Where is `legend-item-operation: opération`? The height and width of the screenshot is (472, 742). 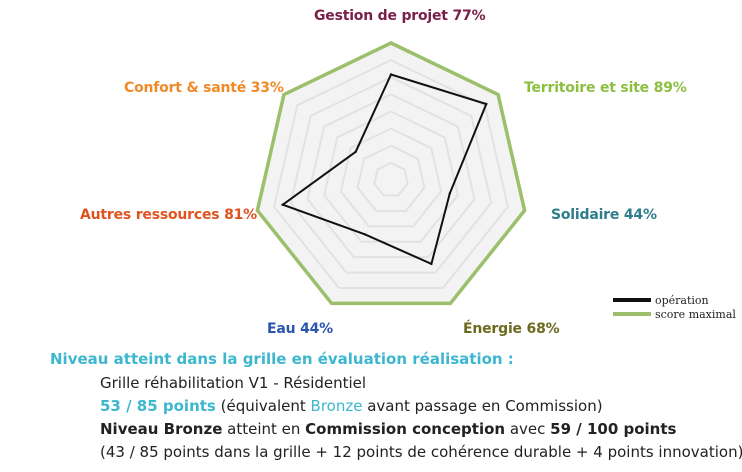
legend-item-operation: opération is located at coordinates (674, 300).